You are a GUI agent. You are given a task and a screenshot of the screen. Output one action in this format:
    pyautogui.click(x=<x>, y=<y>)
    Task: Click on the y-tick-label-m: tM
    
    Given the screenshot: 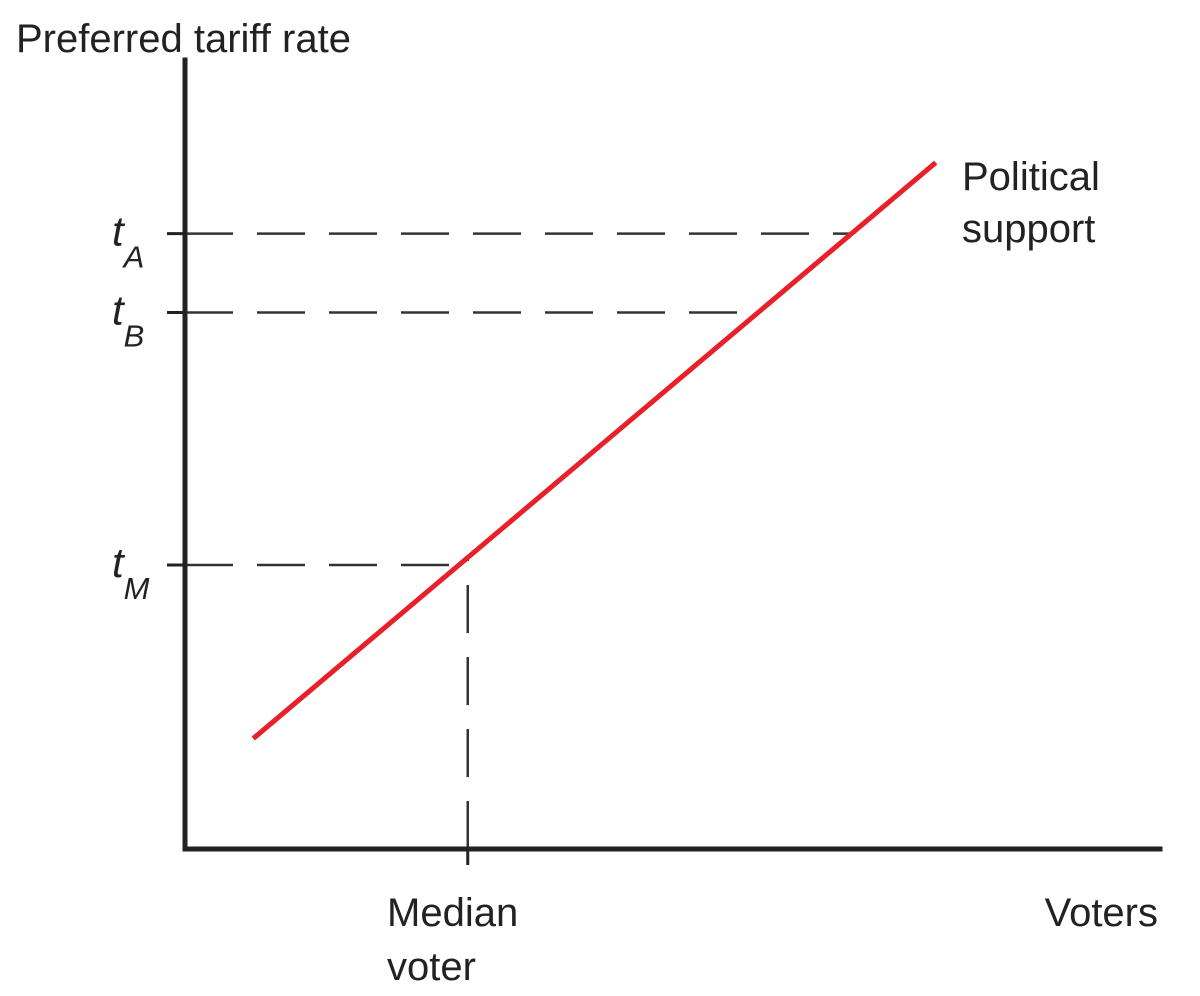 What is the action you would take?
    pyautogui.click(x=131, y=572)
    